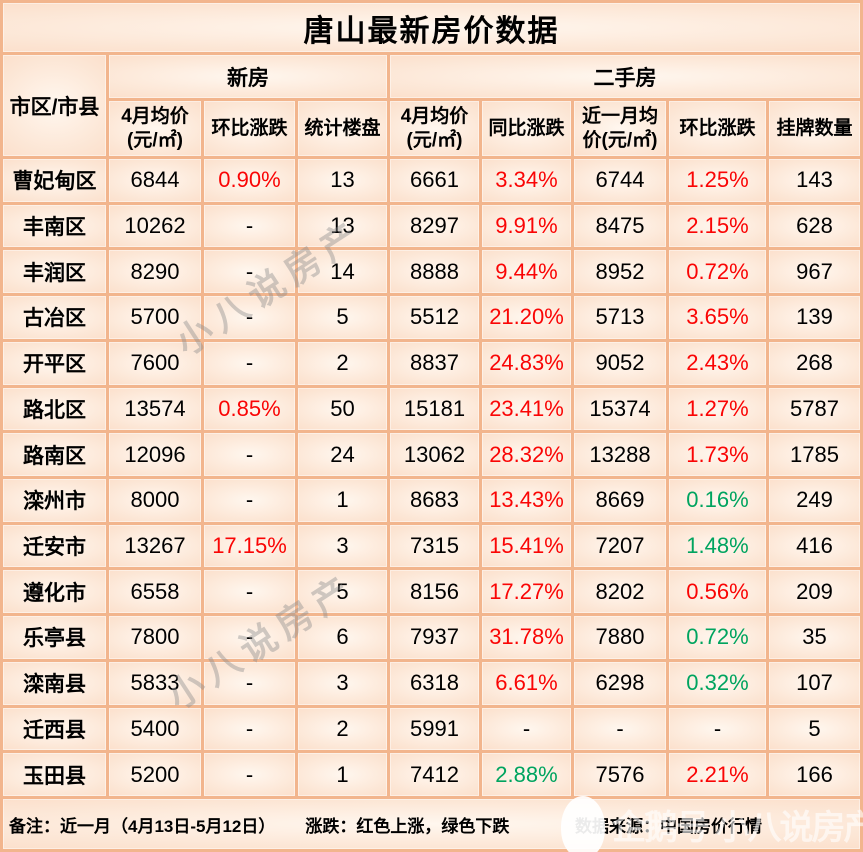  I want to click on data-cell: 7207, so click(620, 546).